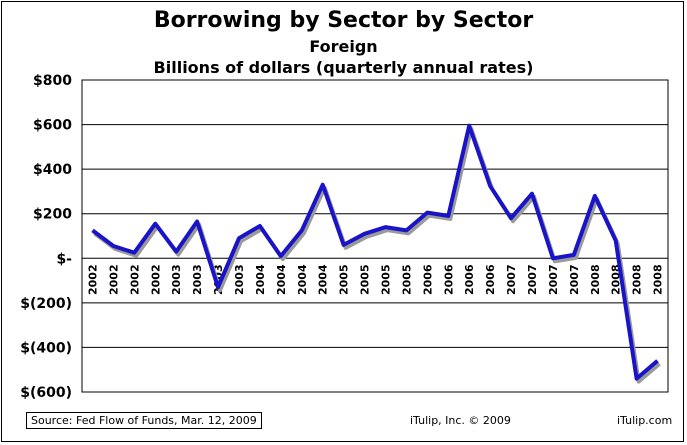 The height and width of the screenshot is (445, 687). Describe the element at coordinates (46, 237) in the screenshot. I see `y-axis-labels: $800 $600 $400 $200 $- $(200) $(400) $(600)` at that location.